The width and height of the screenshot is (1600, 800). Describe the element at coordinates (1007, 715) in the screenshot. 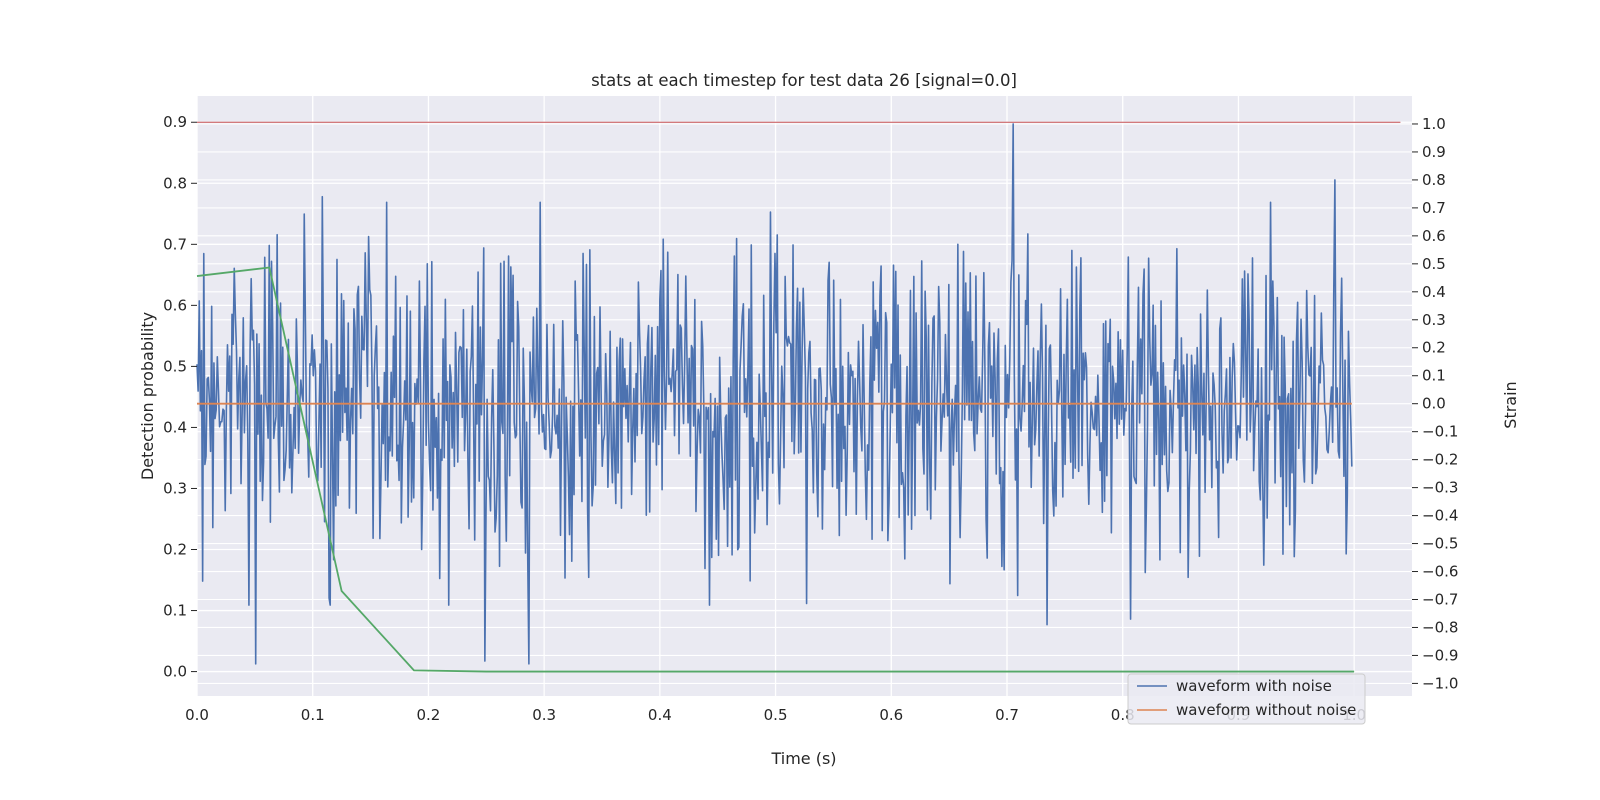

I see `x-tick-label: 0.7` at that location.